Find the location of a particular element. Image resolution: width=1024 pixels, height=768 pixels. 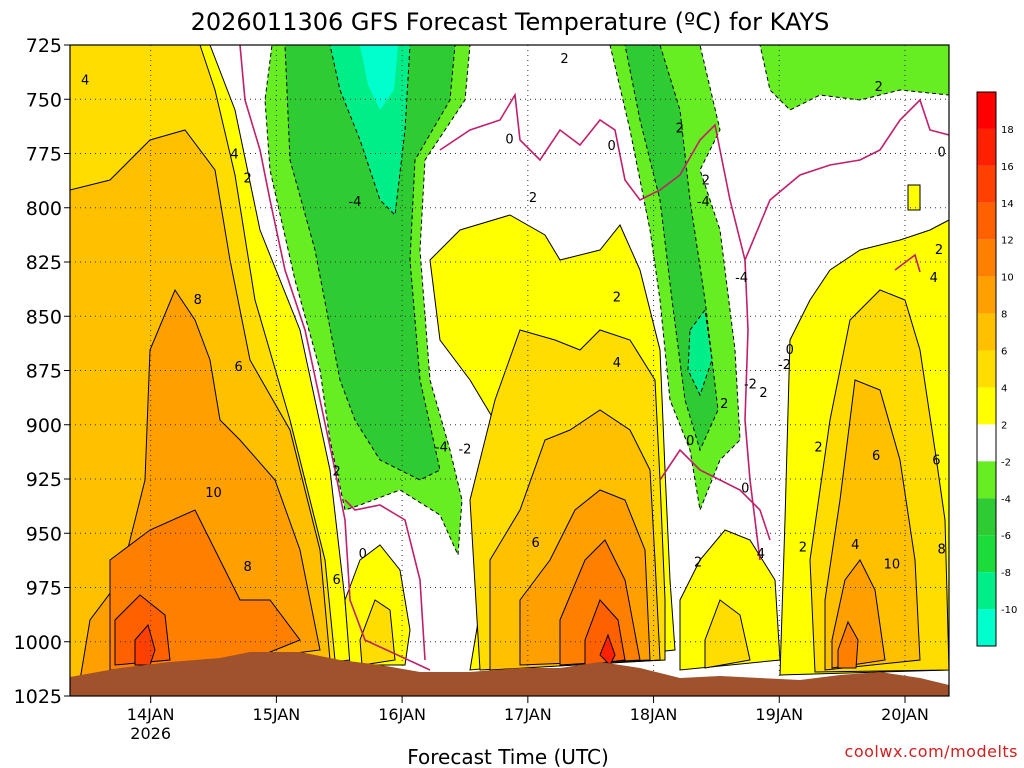

colorbar-tick-label: 18 is located at coordinates (1007, 130).